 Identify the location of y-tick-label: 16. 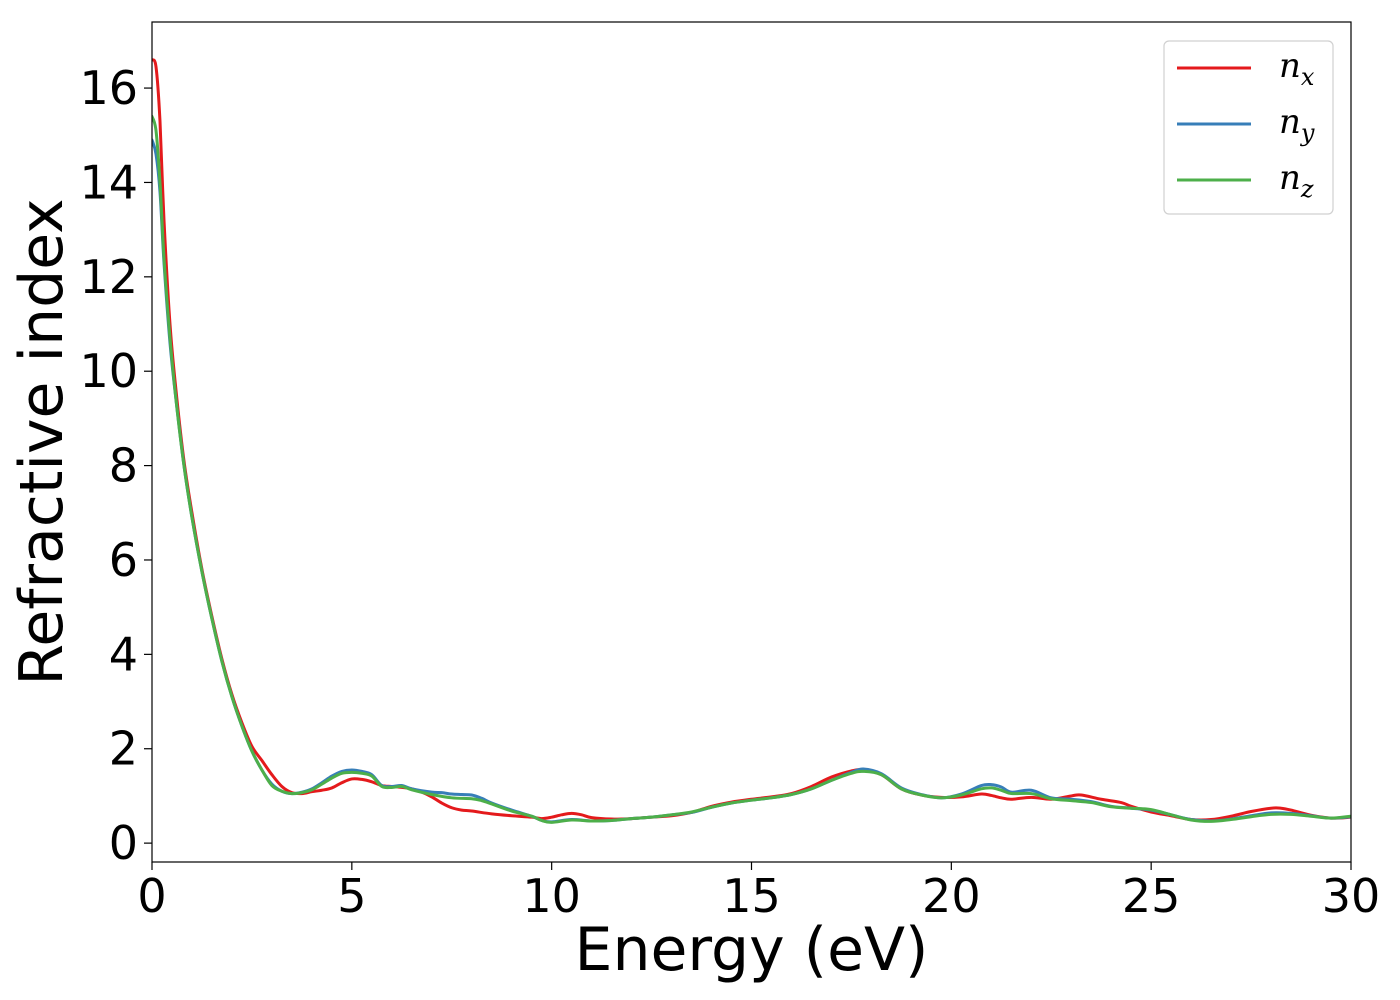
(108, 88).